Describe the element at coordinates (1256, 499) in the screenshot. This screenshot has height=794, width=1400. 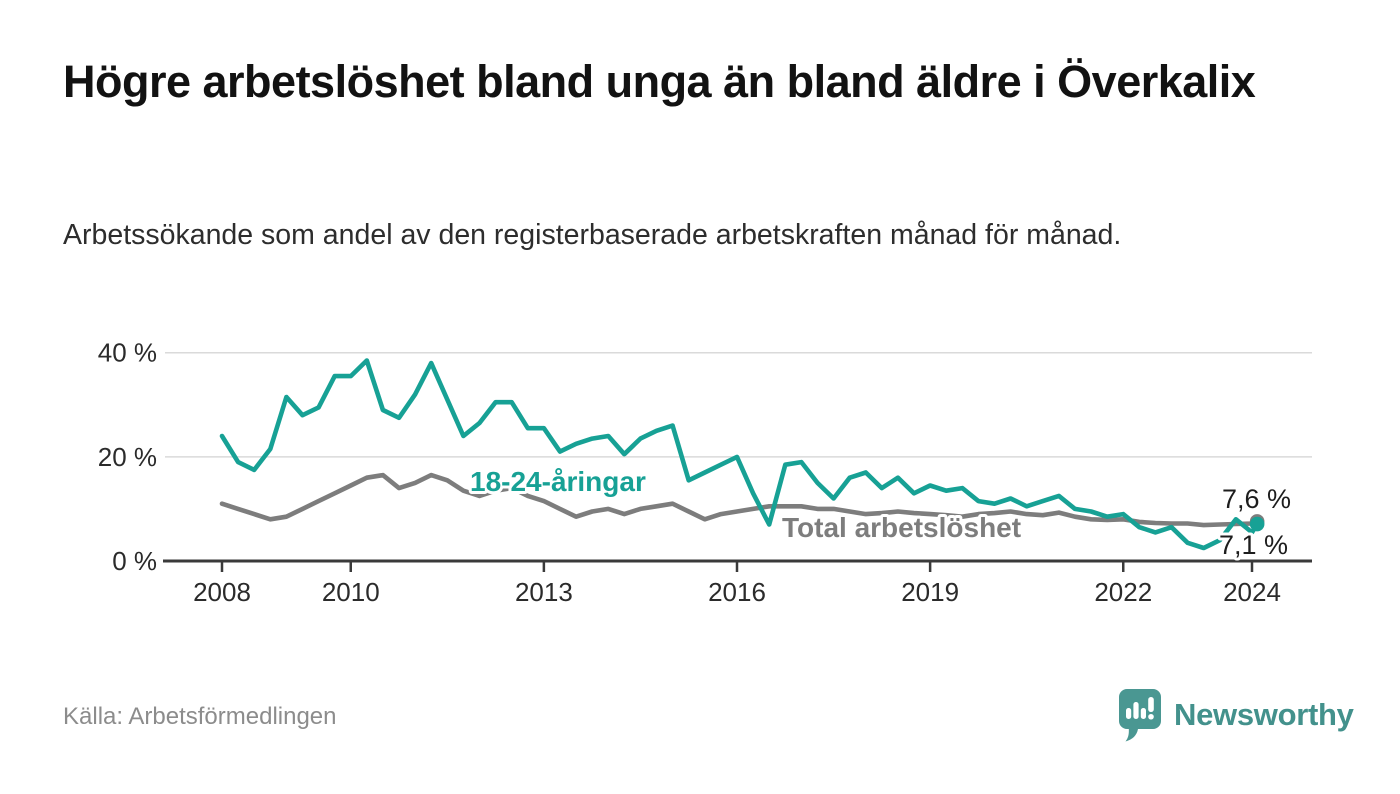
I see `end-value-label: 7,6 %` at that location.